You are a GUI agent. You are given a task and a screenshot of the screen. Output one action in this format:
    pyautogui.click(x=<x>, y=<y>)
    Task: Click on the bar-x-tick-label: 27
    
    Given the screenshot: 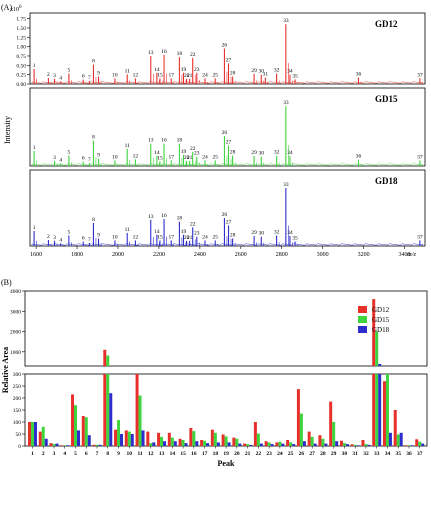 What is the action you would take?
    pyautogui.click(x=312, y=454)
    